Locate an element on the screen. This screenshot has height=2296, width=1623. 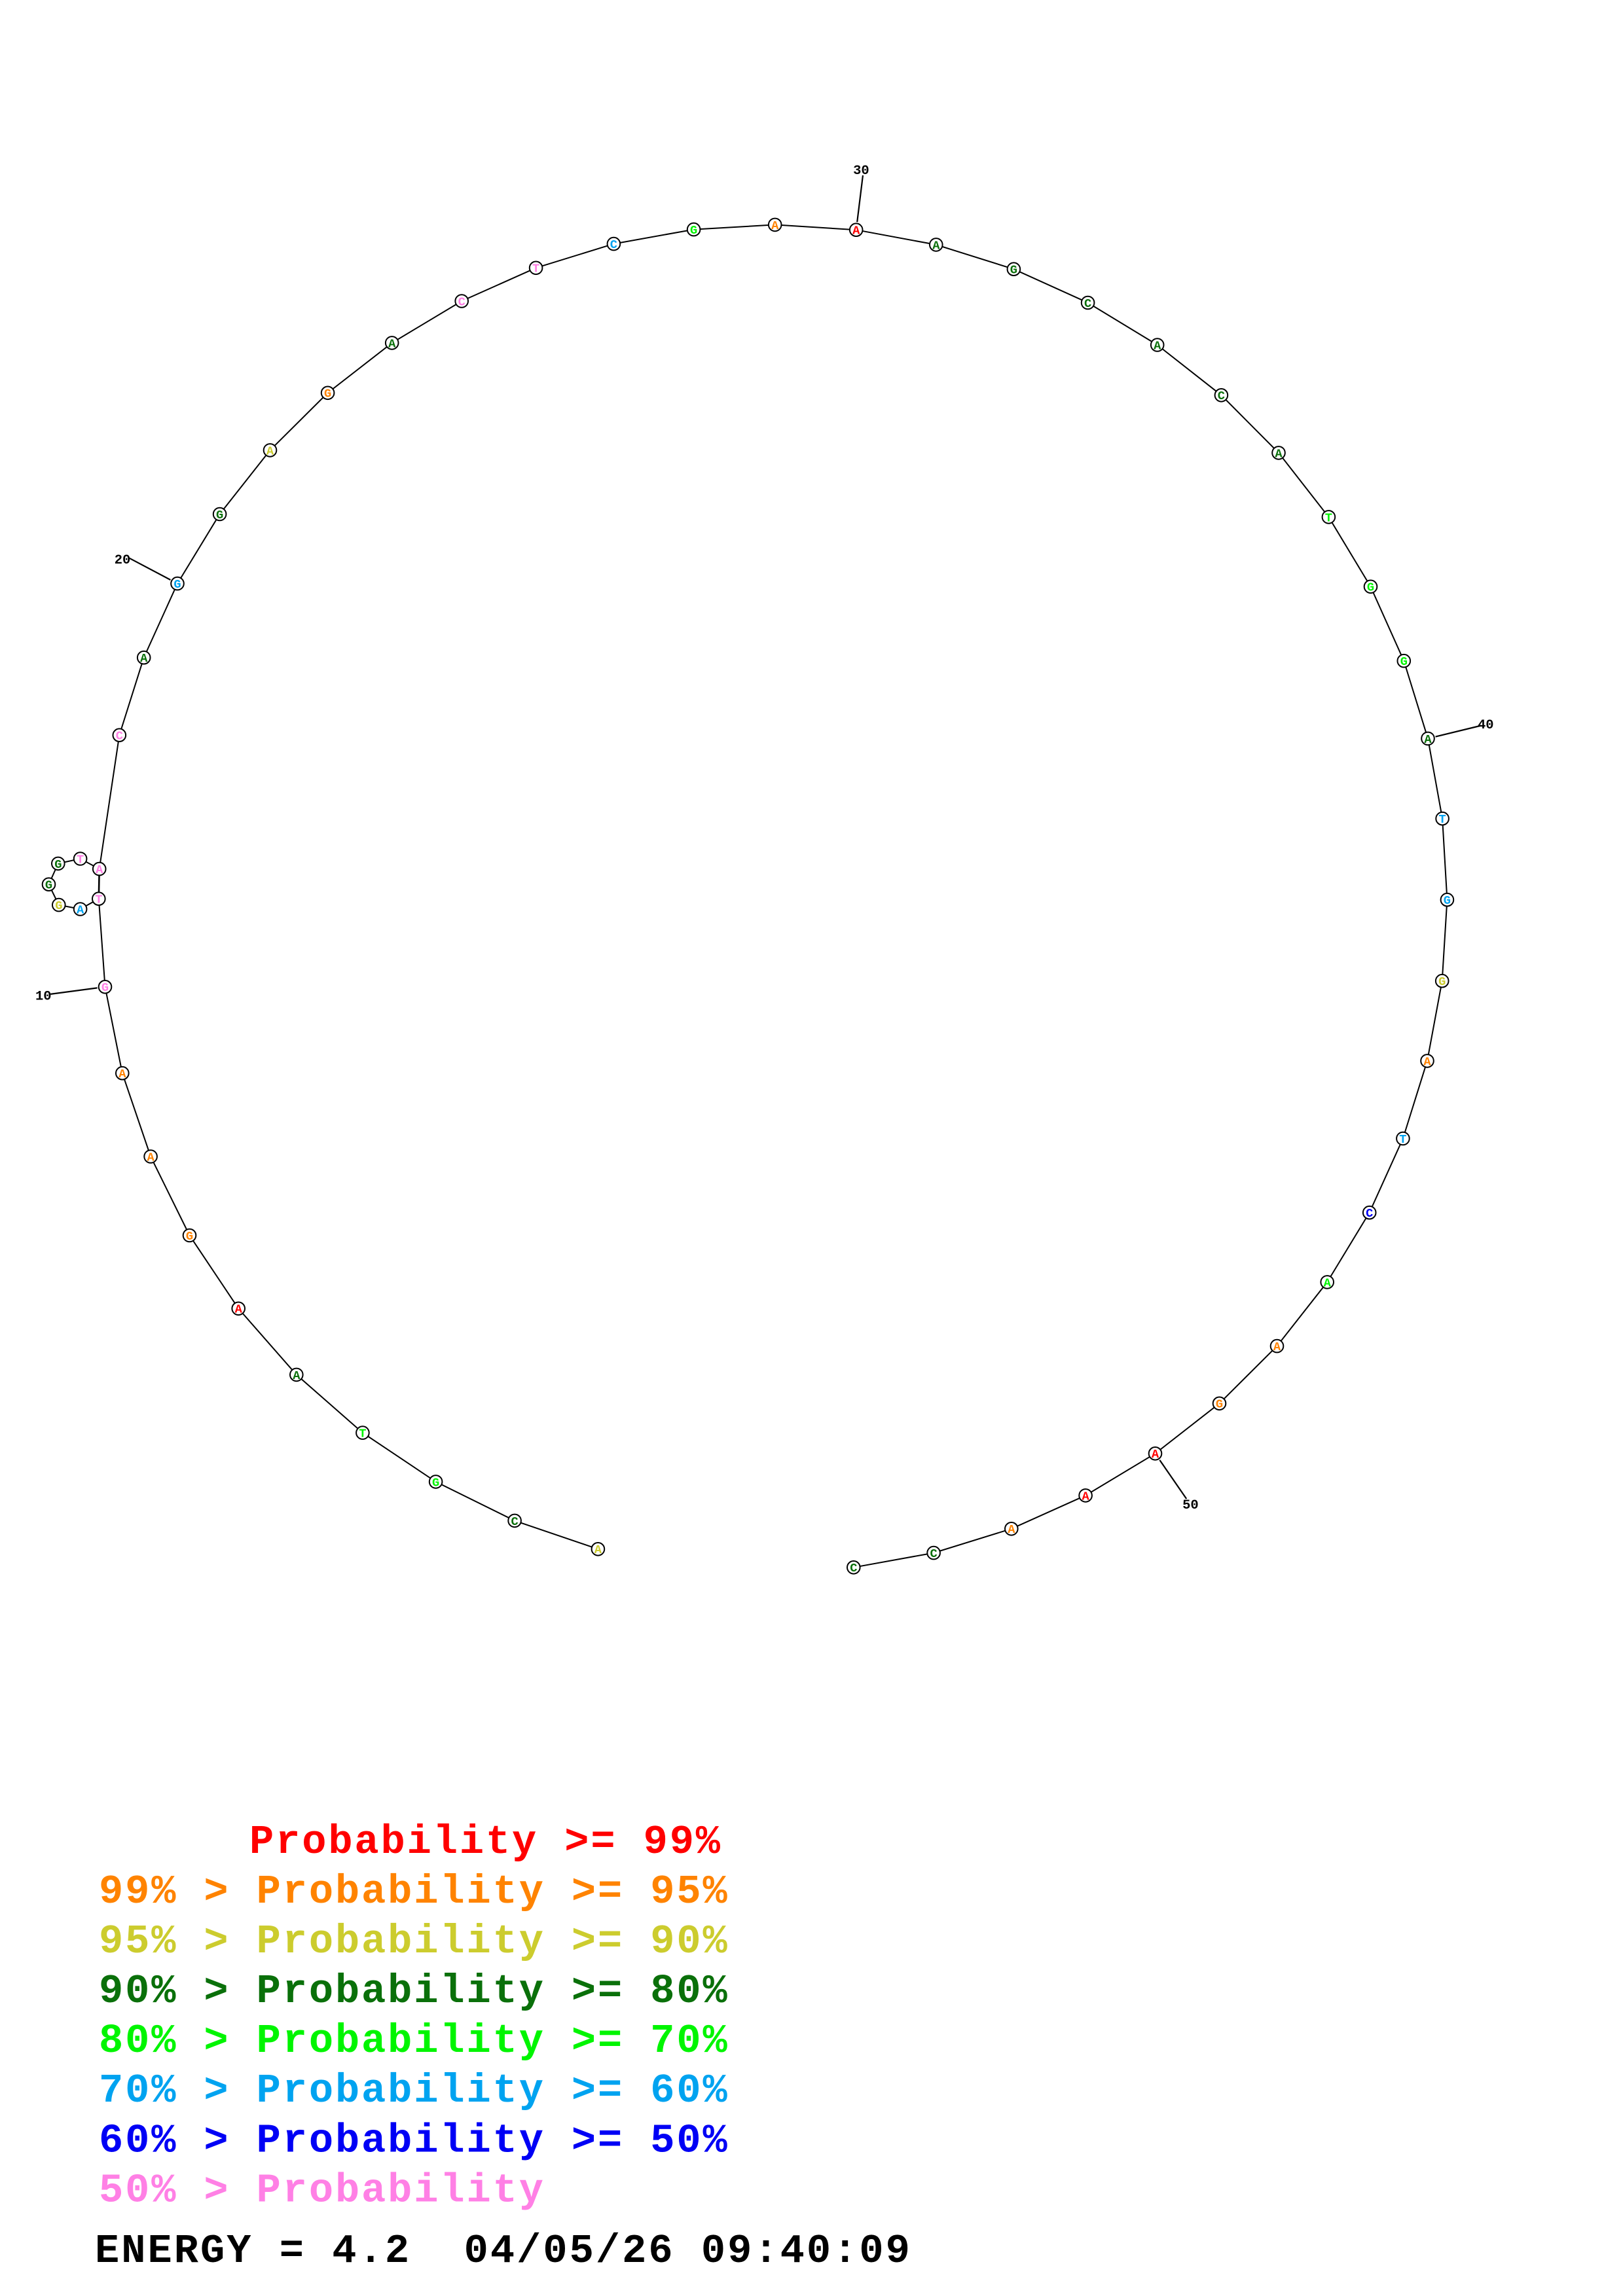
svg-text: 90% > Probability >= 80% is located at coordinates (414, 1991).